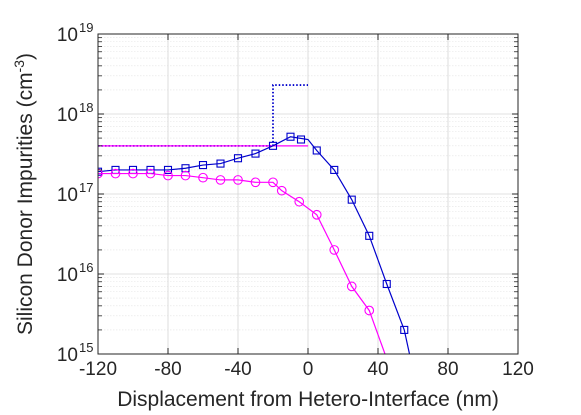 The height and width of the screenshot is (415, 581). What do you see at coordinates (308, 399) in the screenshot?
I see `x-axis-title: Displacement from Hetero-Interface (nm)` at bounding box center [308, 399].